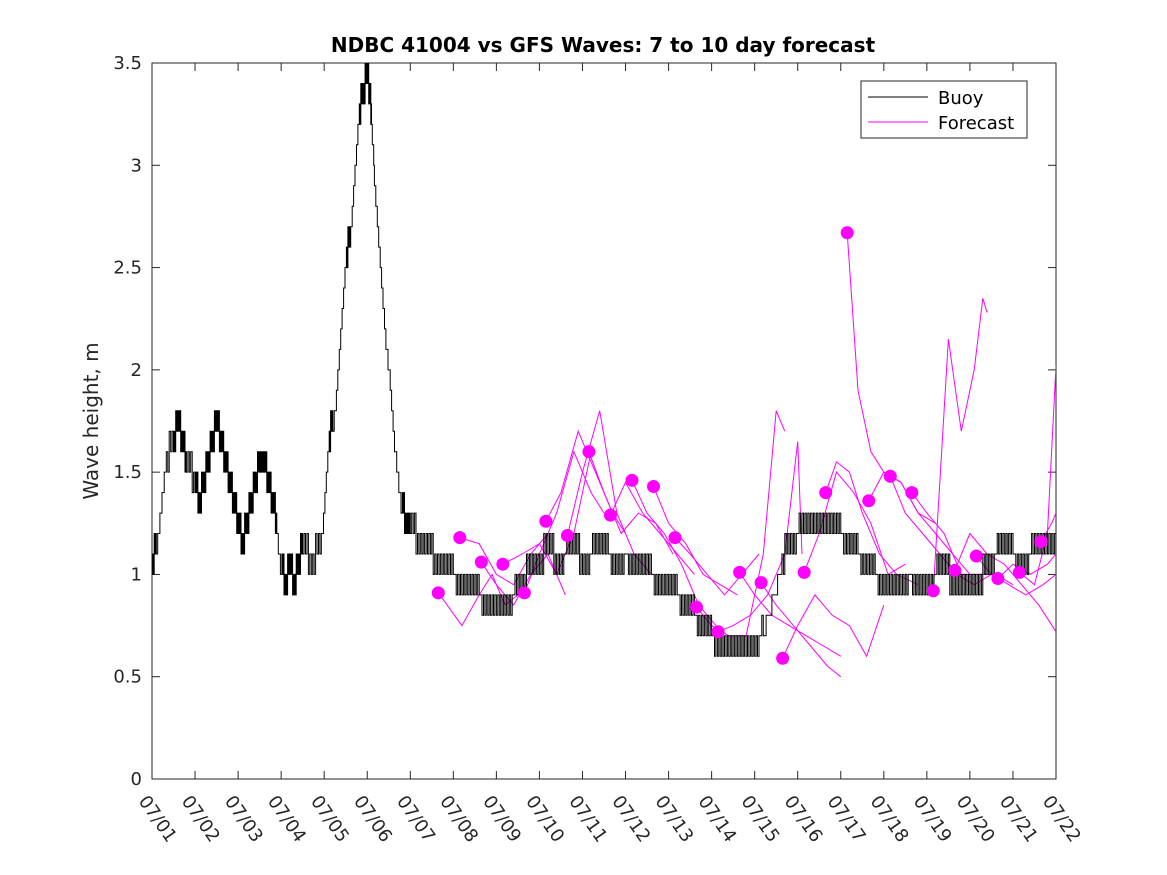 Image resolution: width=1167 pixels, height=875 pixels. I want to click on x-tick-label: 07/18, so click(889, 819).